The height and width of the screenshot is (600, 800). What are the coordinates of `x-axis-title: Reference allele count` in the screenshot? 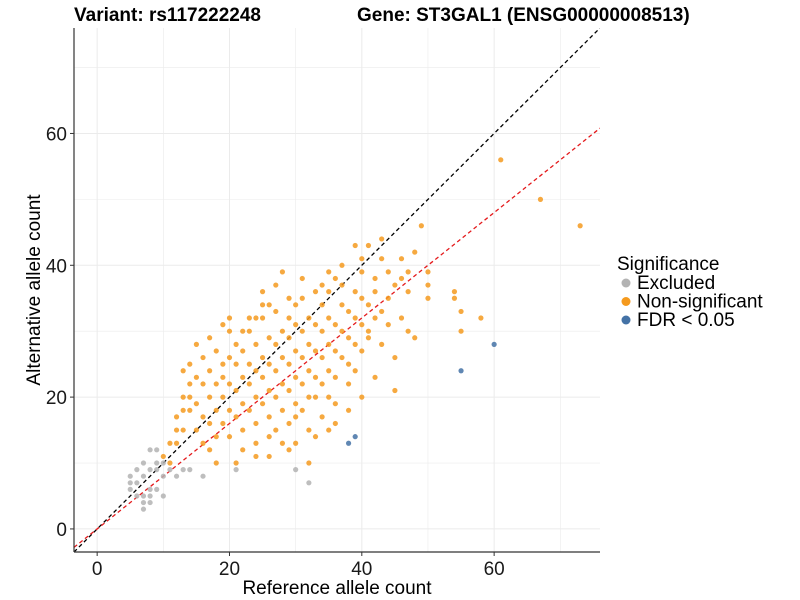 It's located at (337, 588).